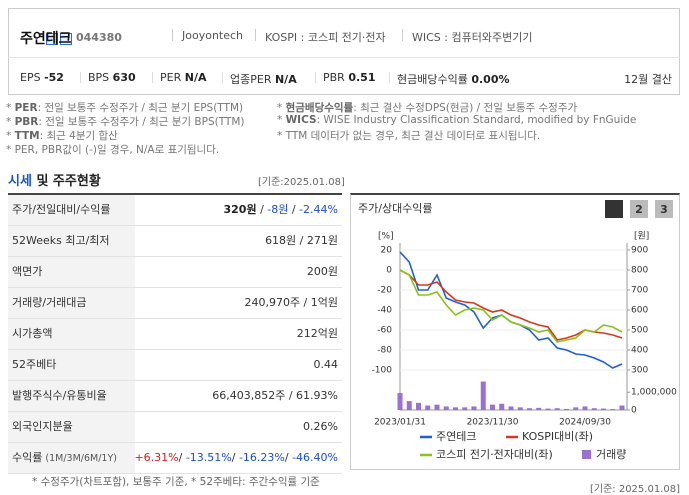 The width and height of the screenshot is (689, 495). Describe the element at coordinates (493, 423) in the screenshot. I see `x-tick-label: 2023/11/30` at that location.